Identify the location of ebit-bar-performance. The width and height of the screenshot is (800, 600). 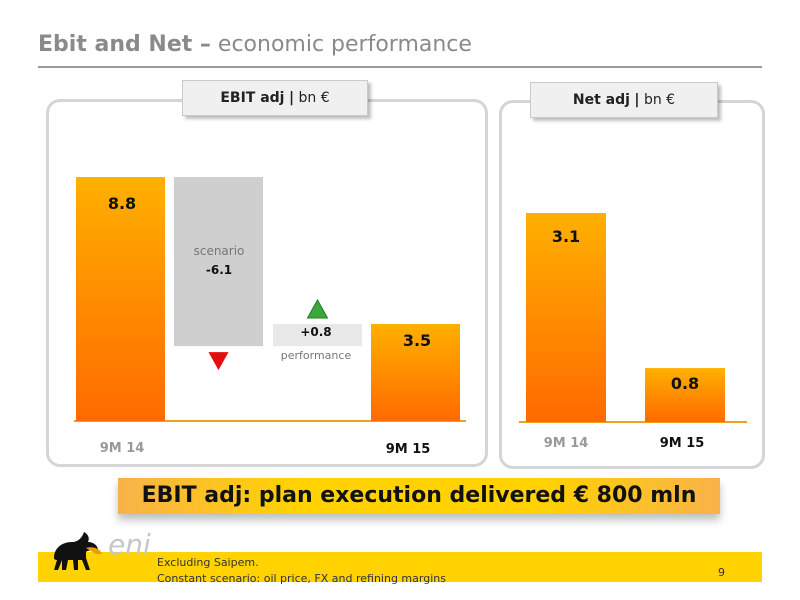
(317, 335).